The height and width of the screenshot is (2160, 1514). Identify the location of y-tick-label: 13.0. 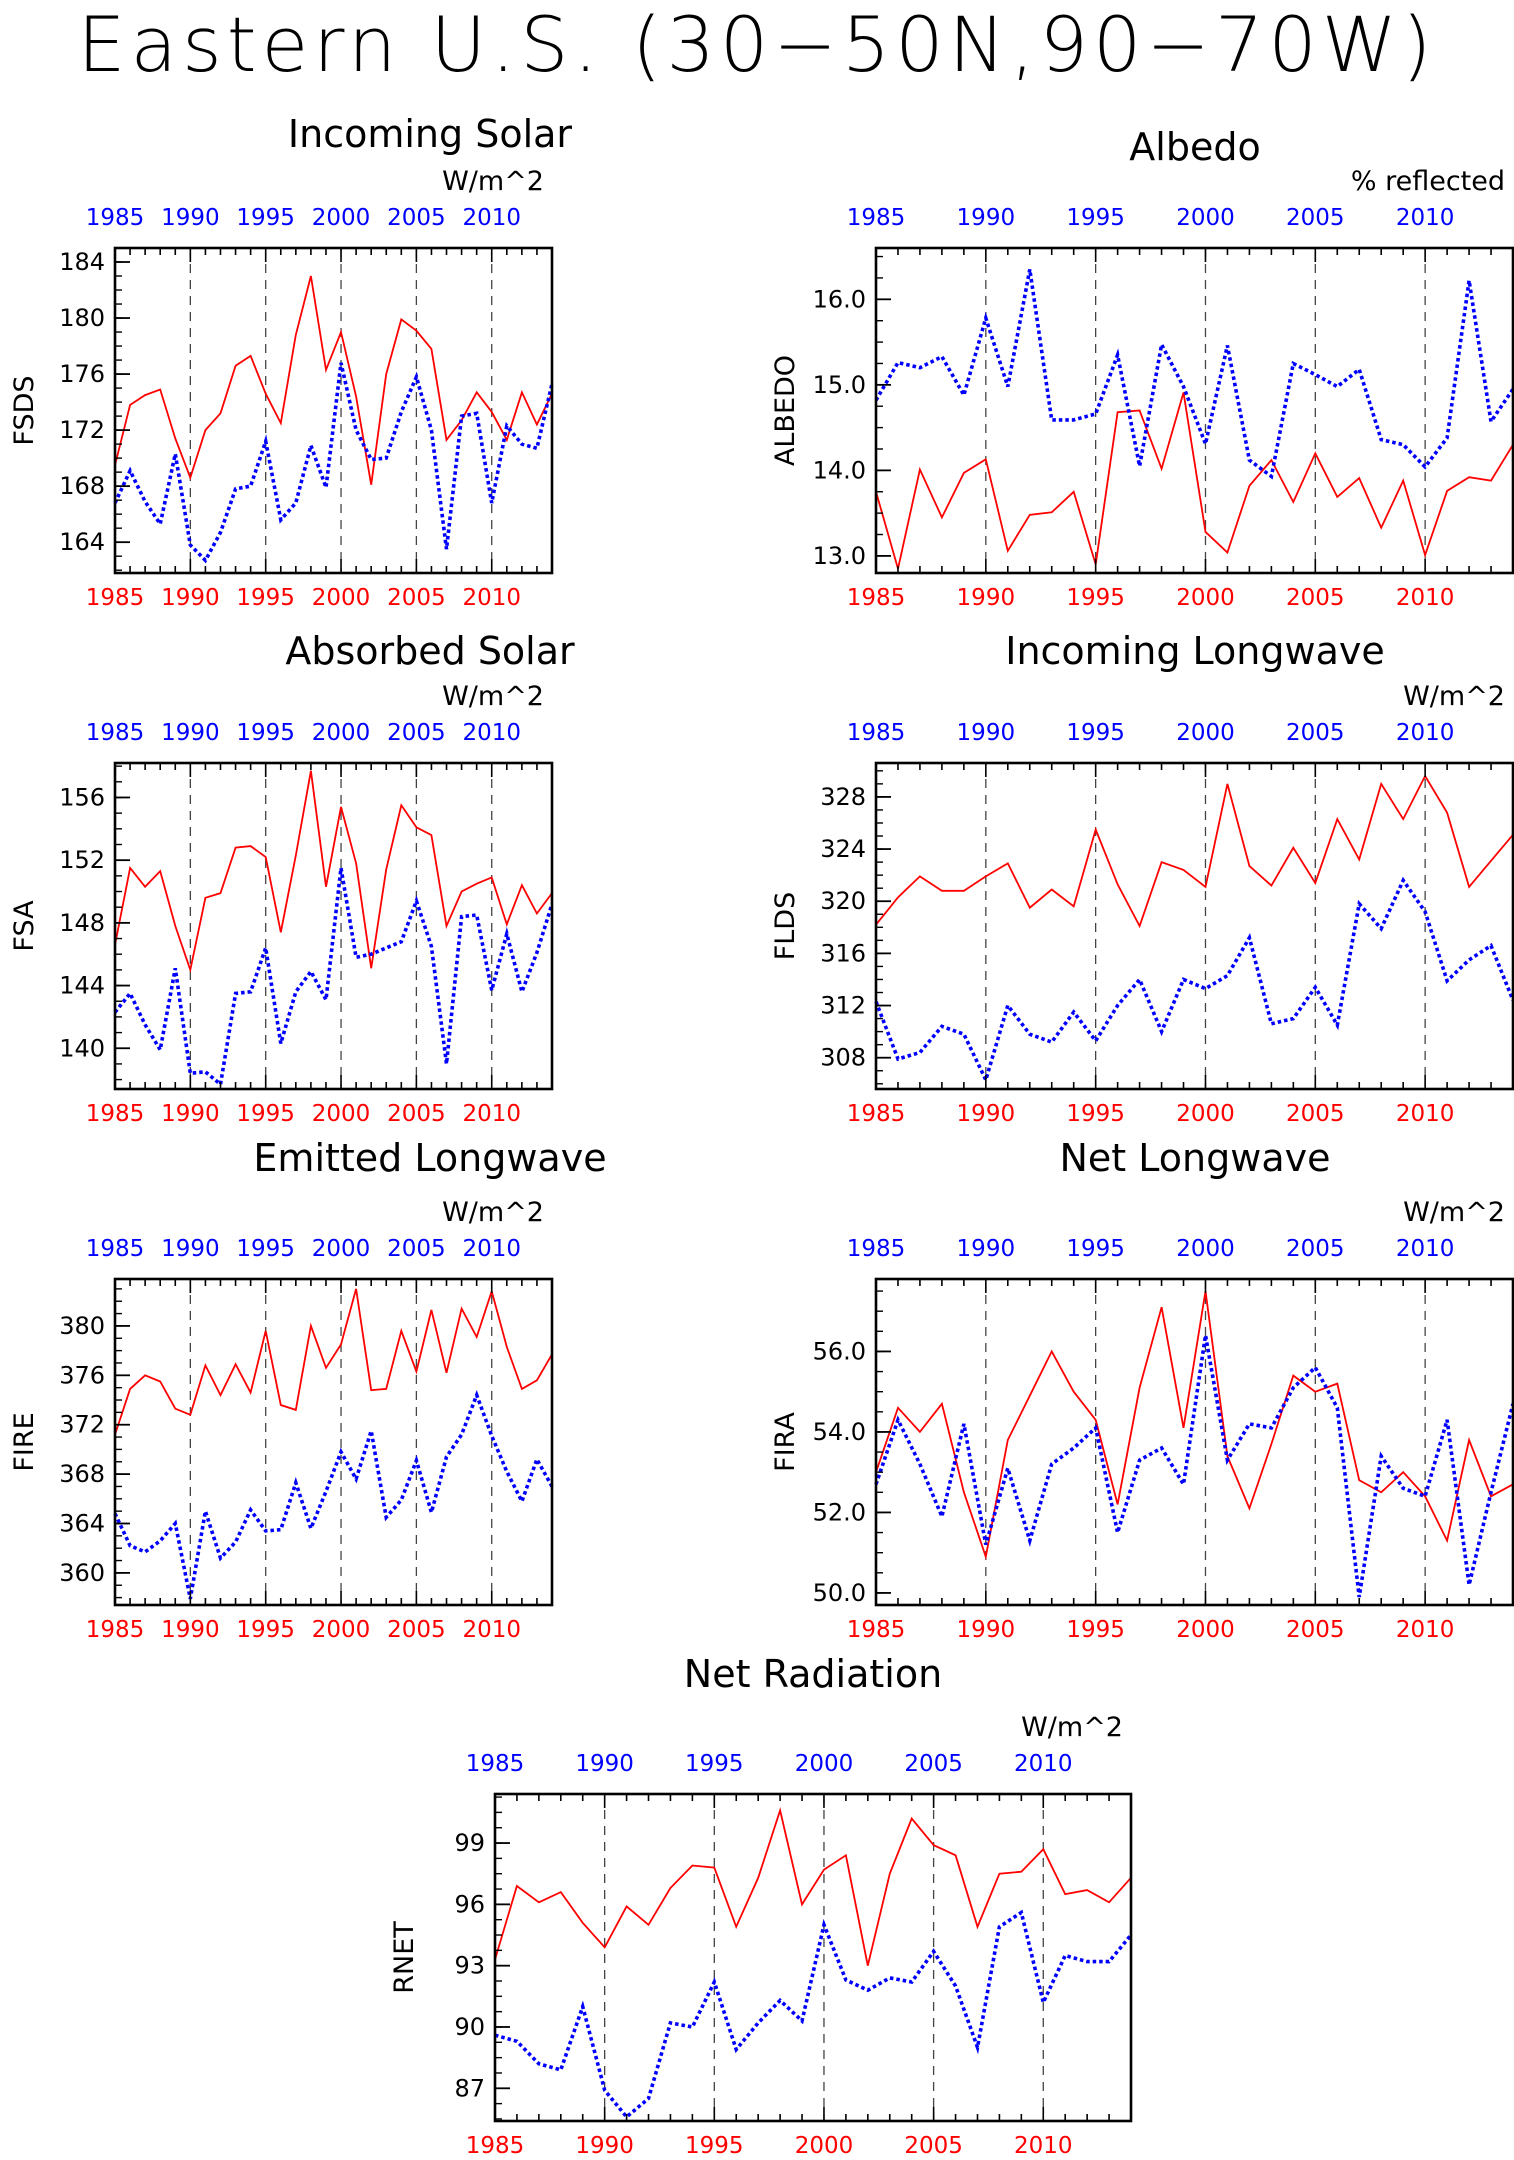
(839, 556).